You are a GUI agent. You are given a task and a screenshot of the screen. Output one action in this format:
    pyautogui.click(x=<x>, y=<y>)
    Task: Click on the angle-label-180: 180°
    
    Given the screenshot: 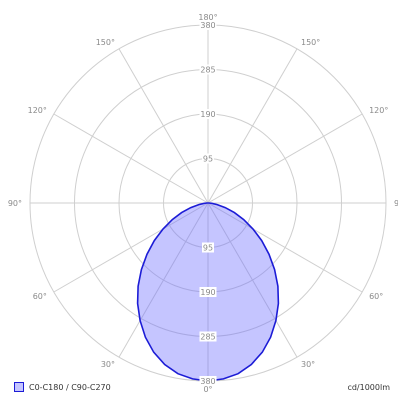 What is the action you would take?
    pyautogui.click(x=207, y=17)
    